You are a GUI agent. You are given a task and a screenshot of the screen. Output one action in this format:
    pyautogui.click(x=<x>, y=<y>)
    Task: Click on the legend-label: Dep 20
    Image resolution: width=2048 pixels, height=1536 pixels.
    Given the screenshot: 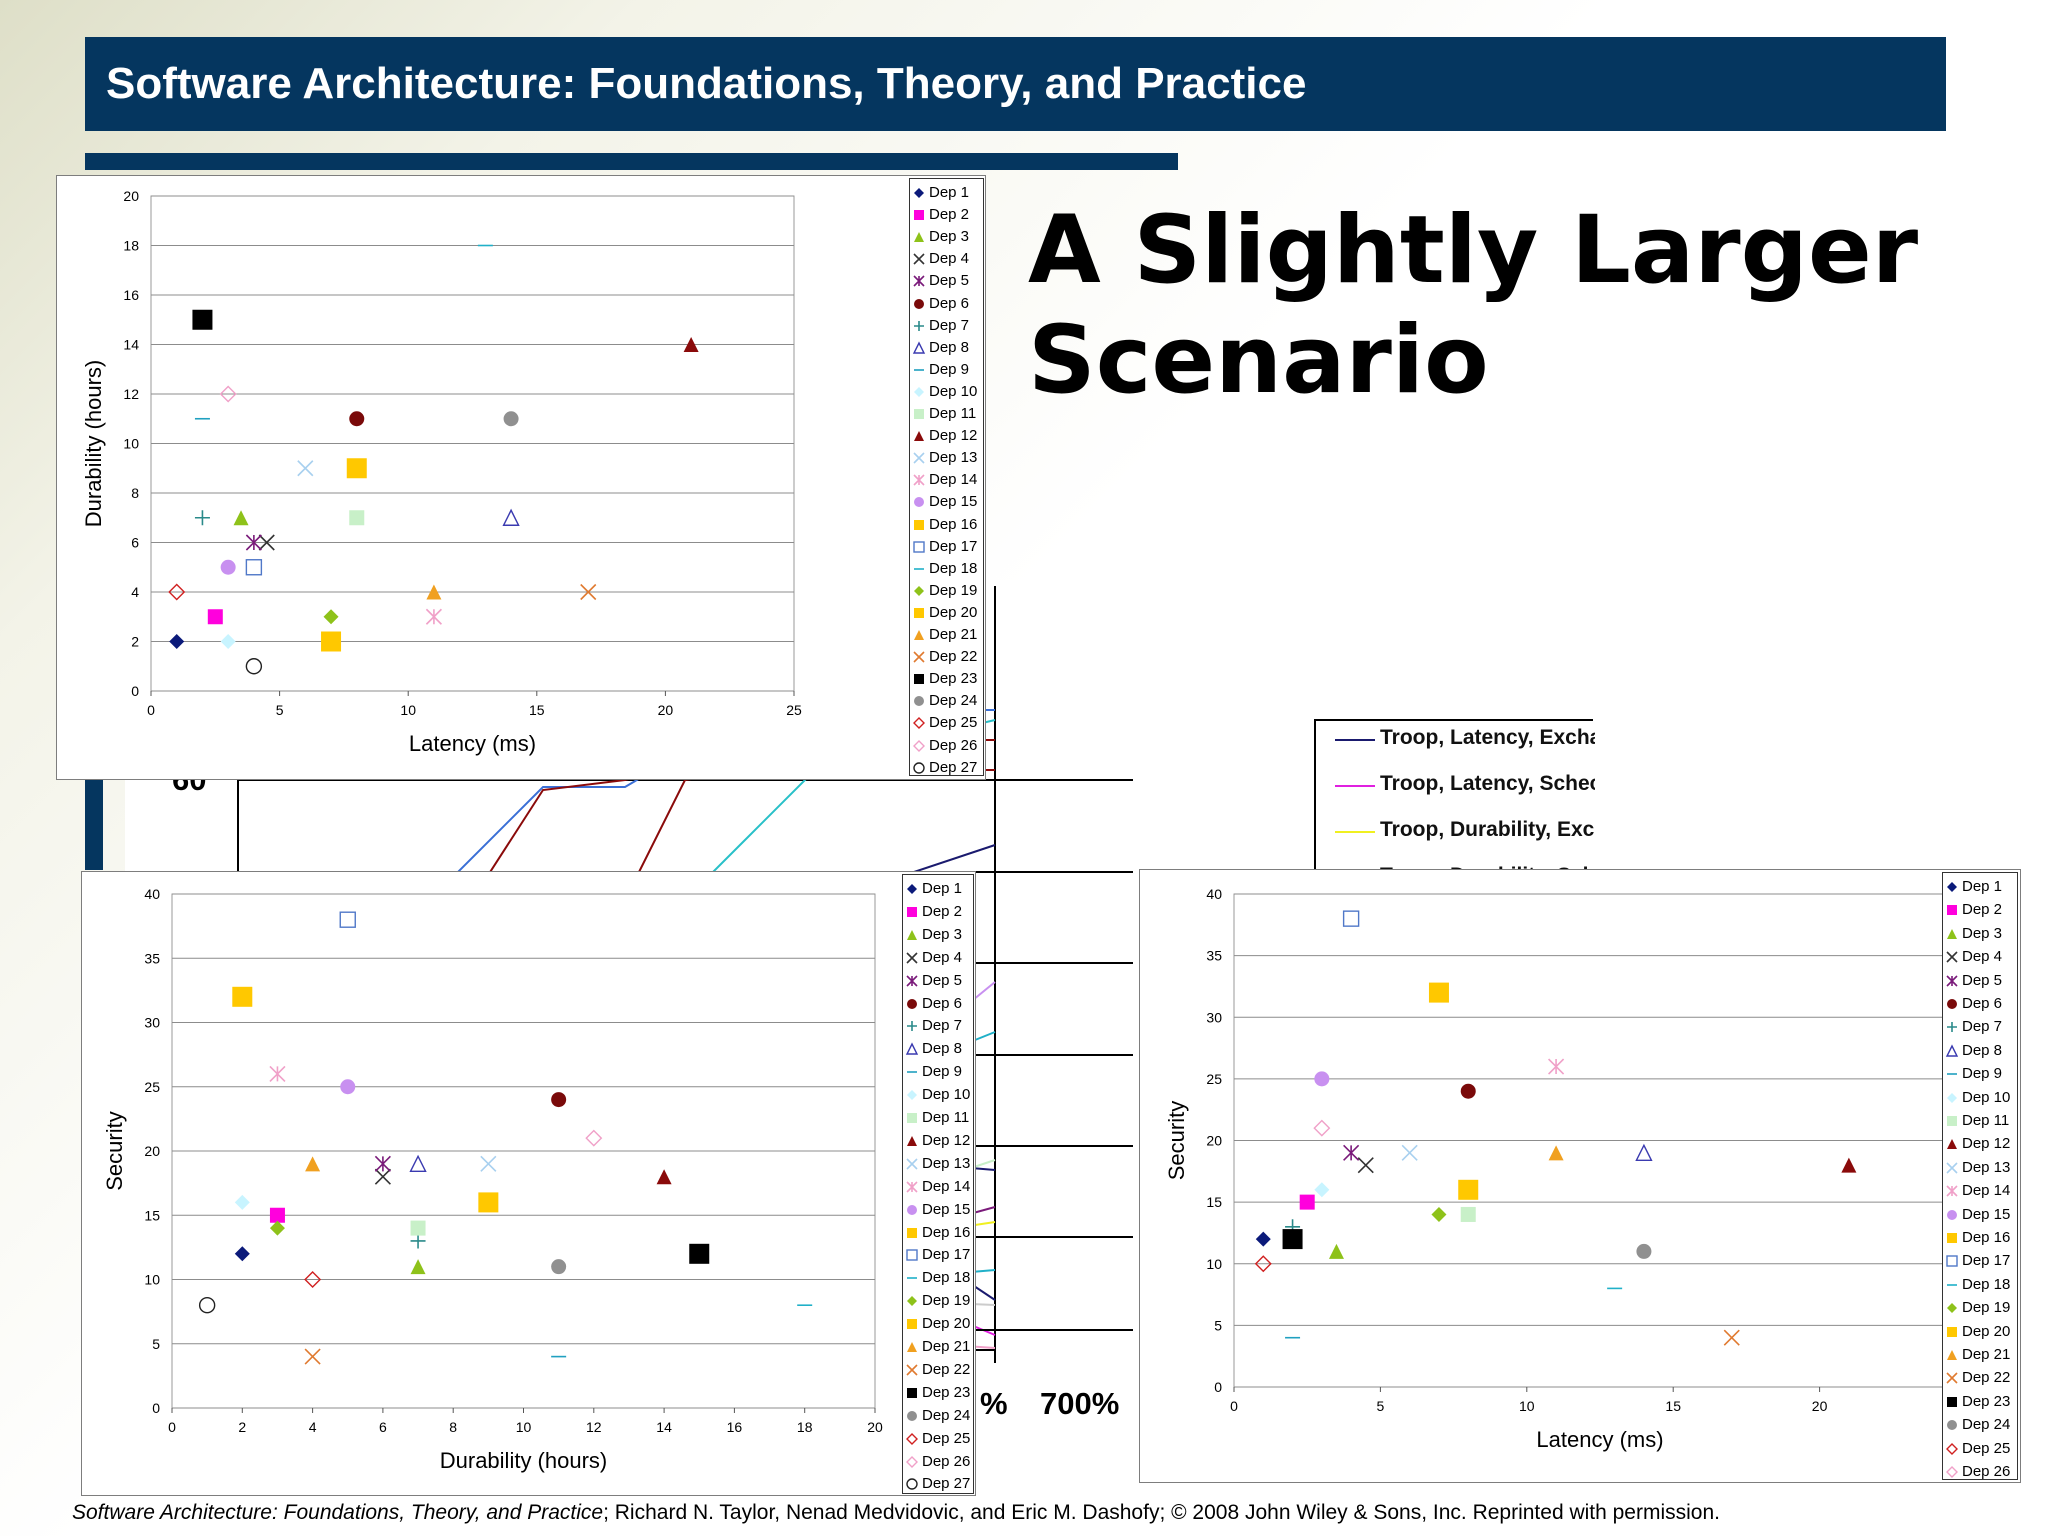 What is the action you would take?
    pyautogui.click(x=953, y=612)
    